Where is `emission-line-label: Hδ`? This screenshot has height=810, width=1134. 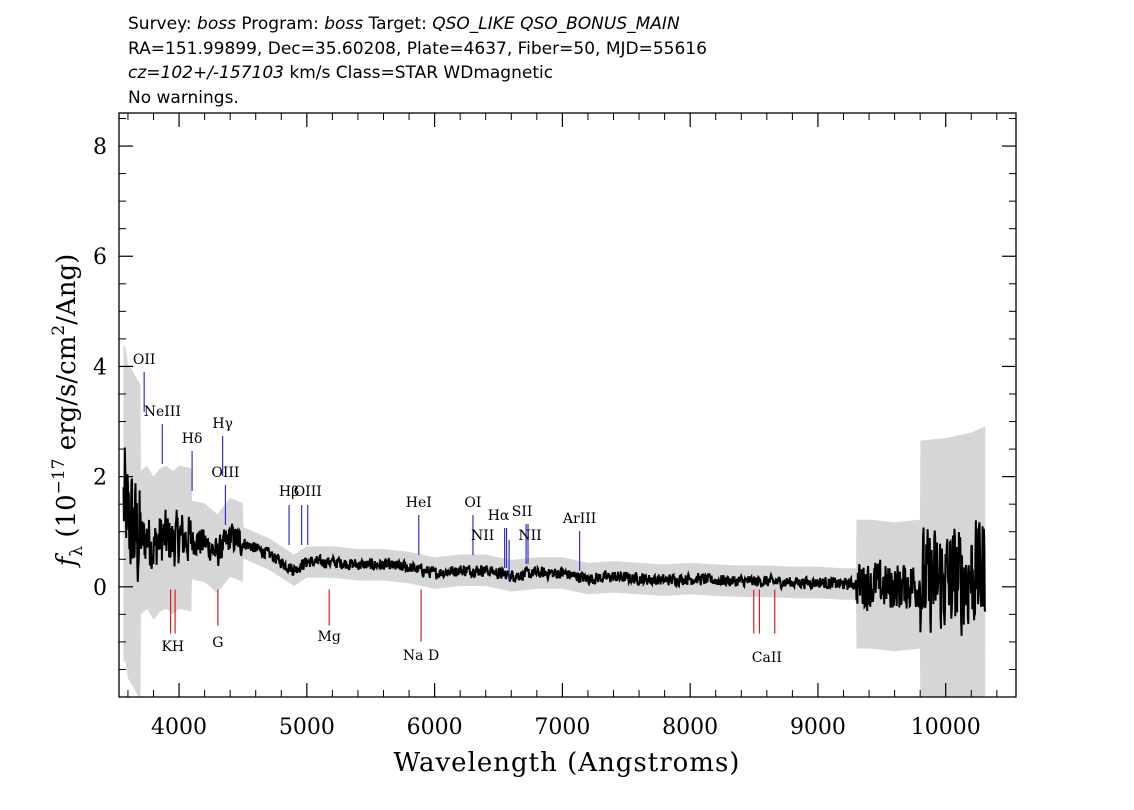
emission-line-label: Hδ is located at coordinates (192, 439).